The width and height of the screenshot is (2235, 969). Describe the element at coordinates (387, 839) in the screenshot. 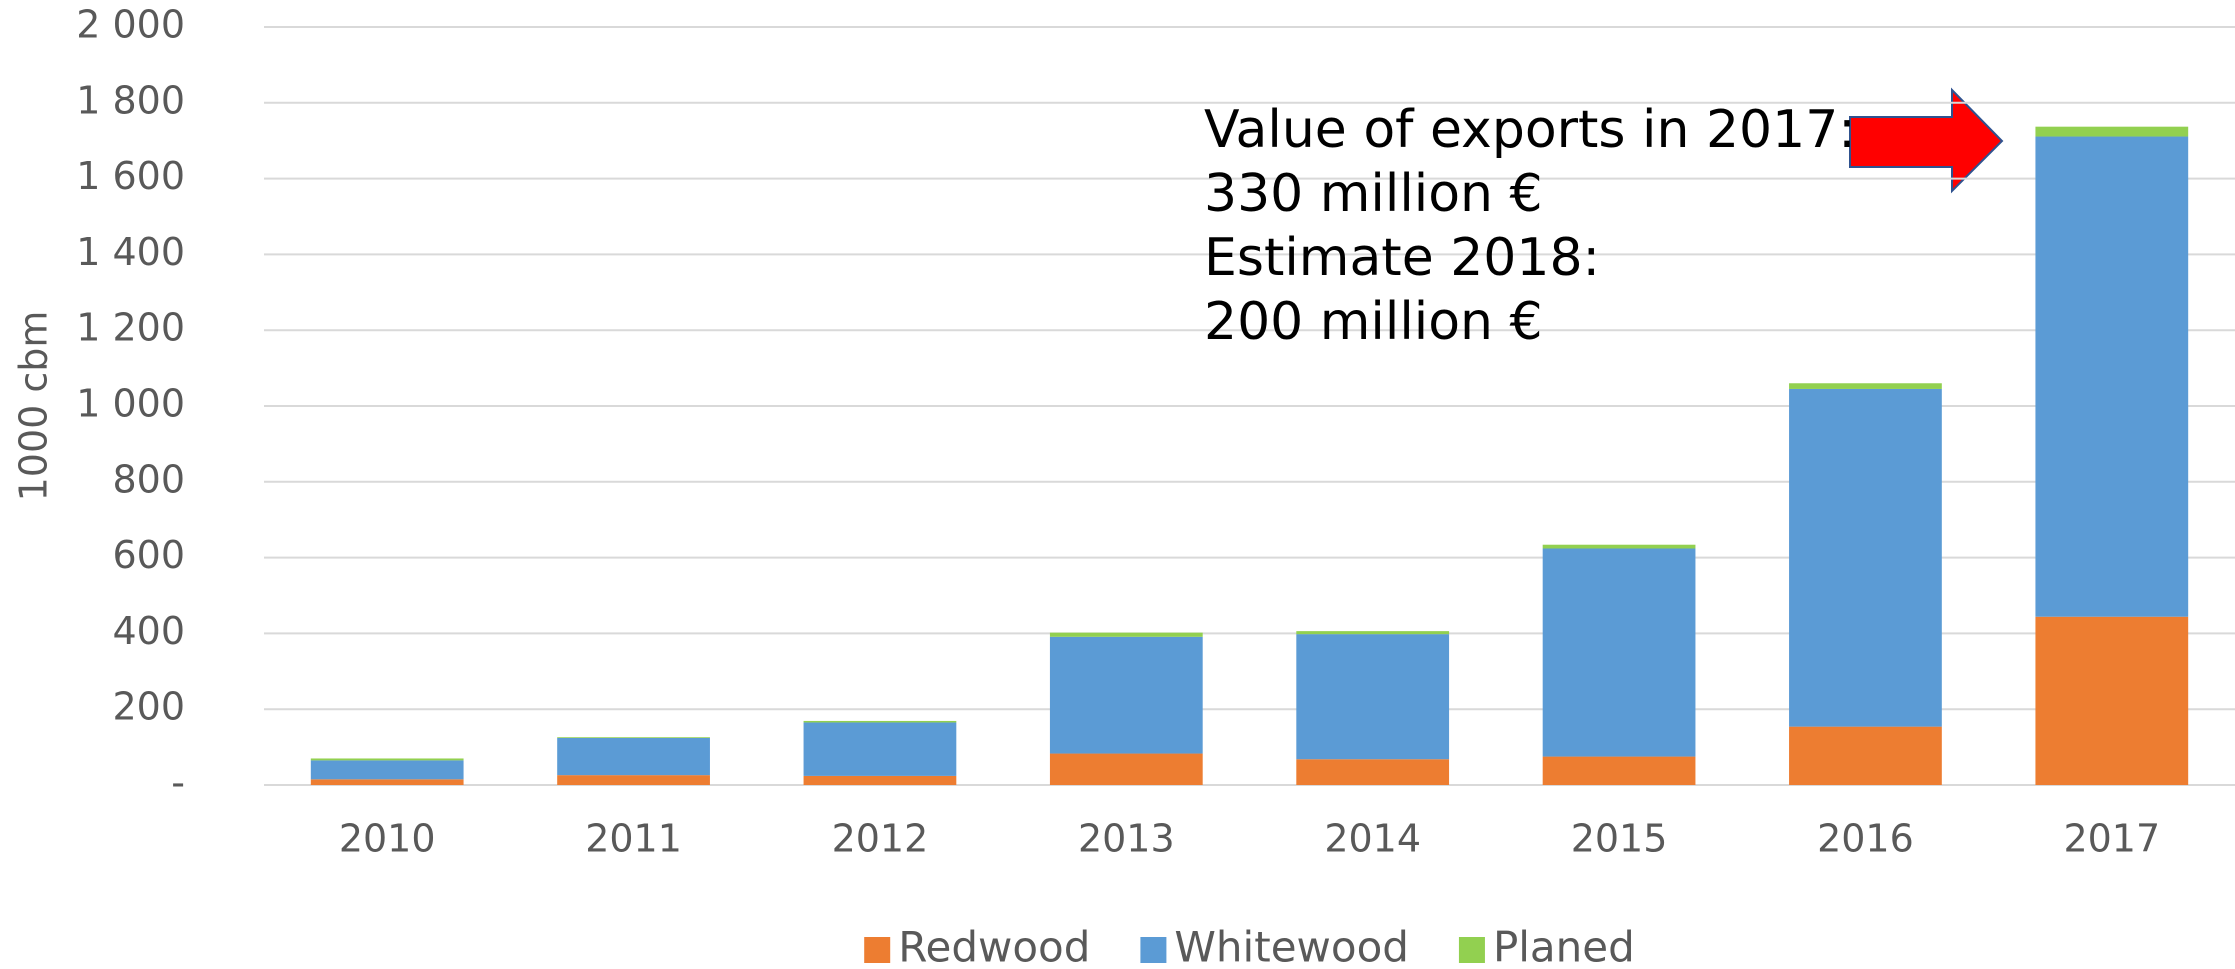

I see `x-tick-label: 2010` at that location.